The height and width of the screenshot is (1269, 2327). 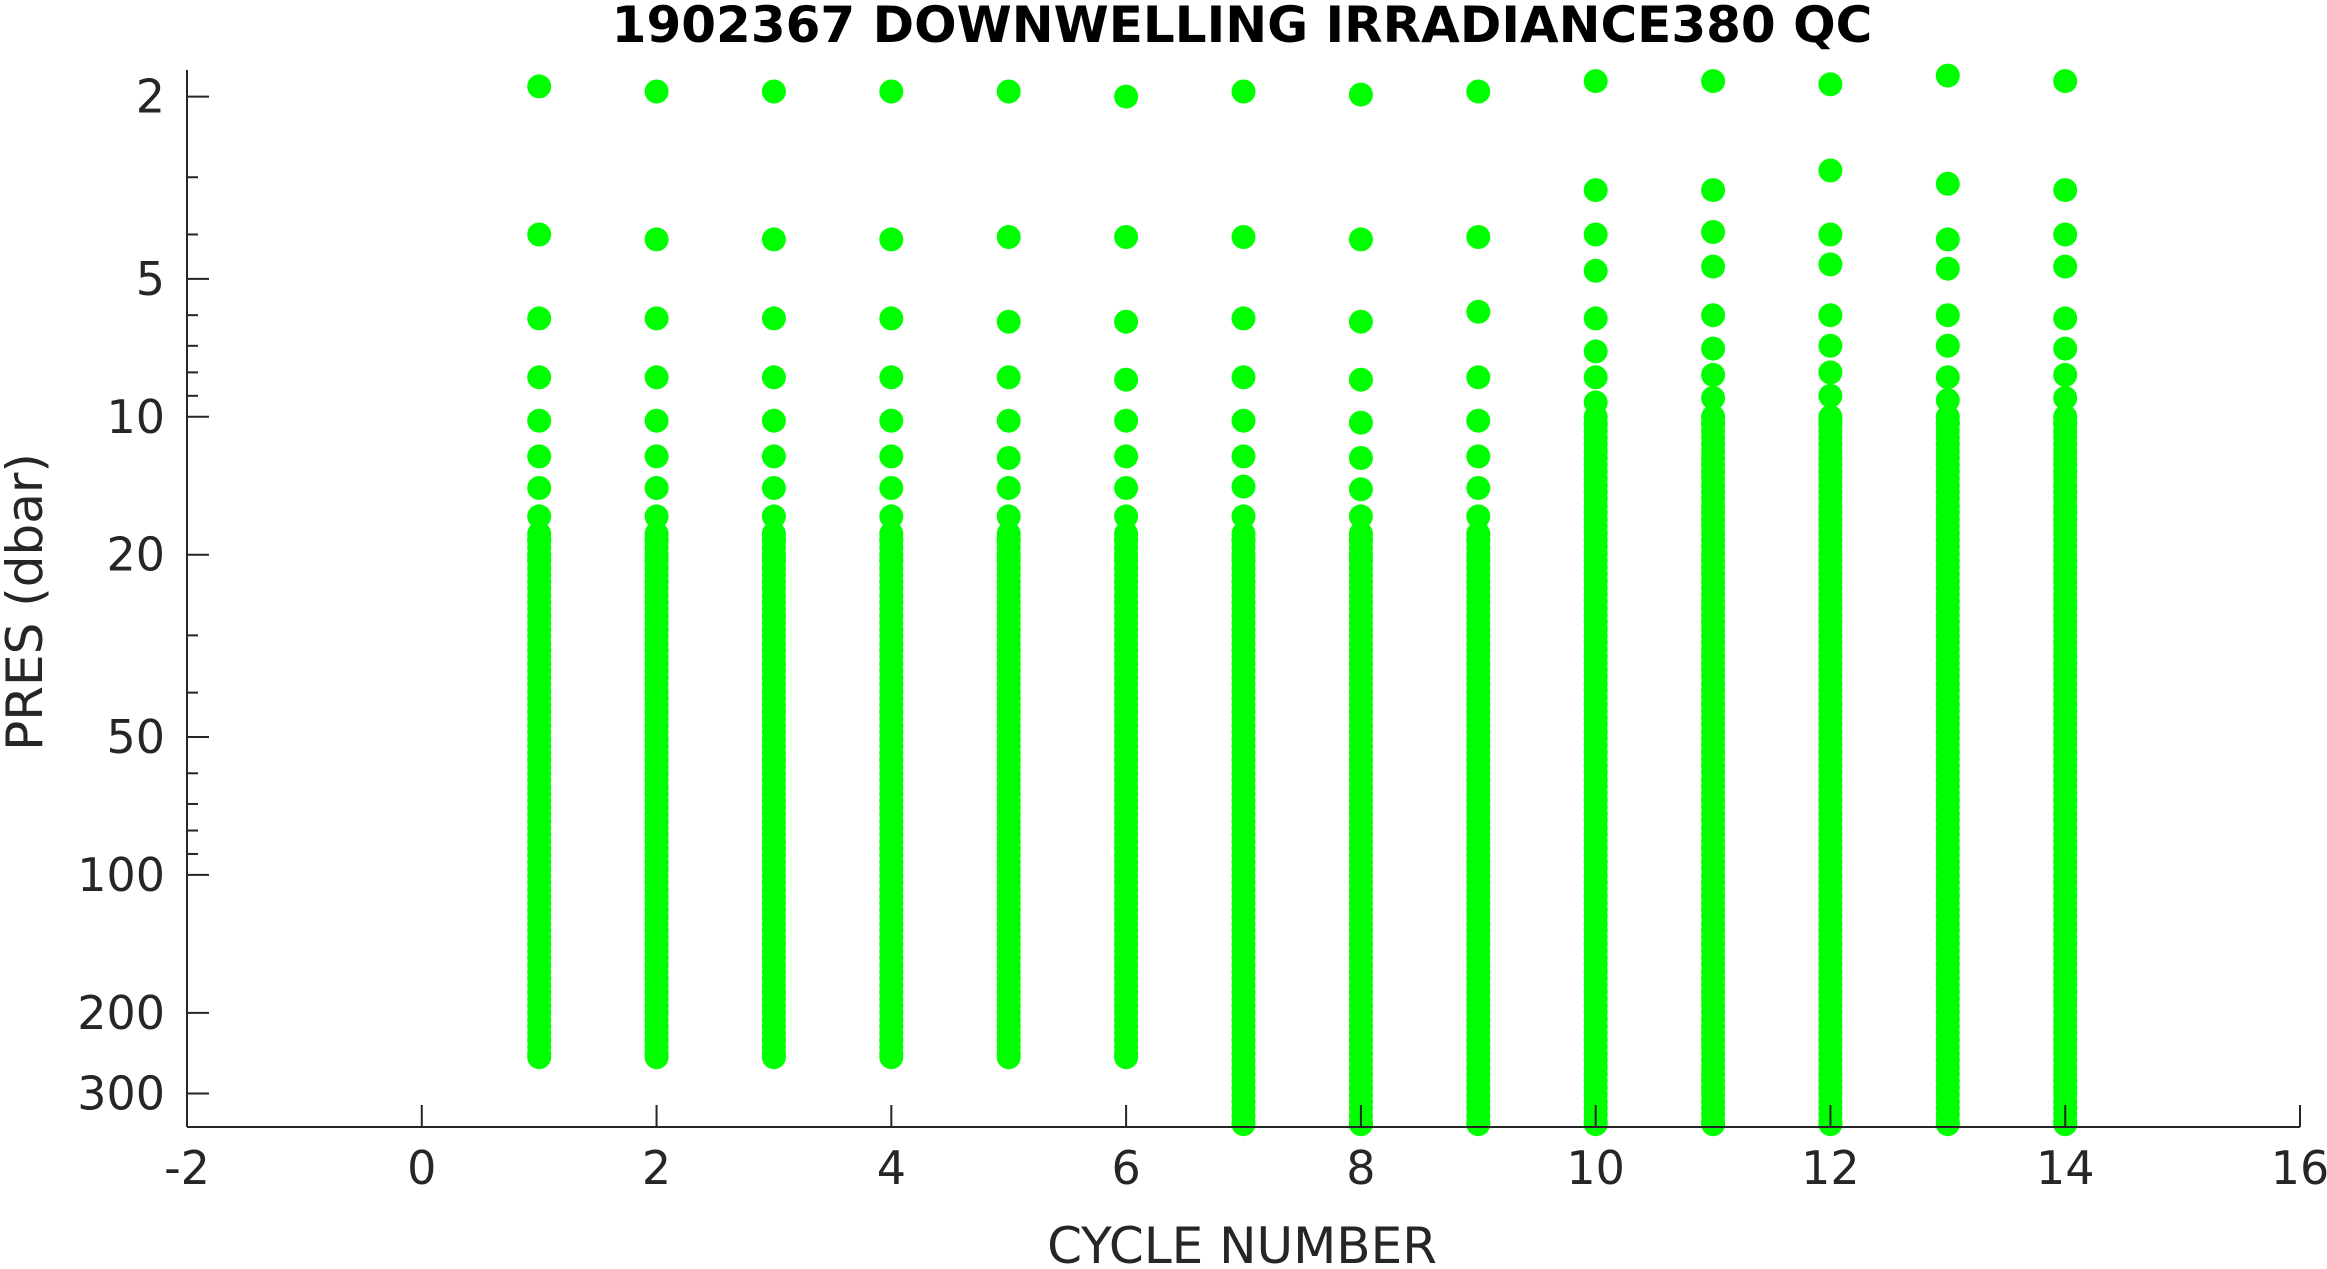 I want to click on x-tick-label: 2, so click(x=656, y=1168).